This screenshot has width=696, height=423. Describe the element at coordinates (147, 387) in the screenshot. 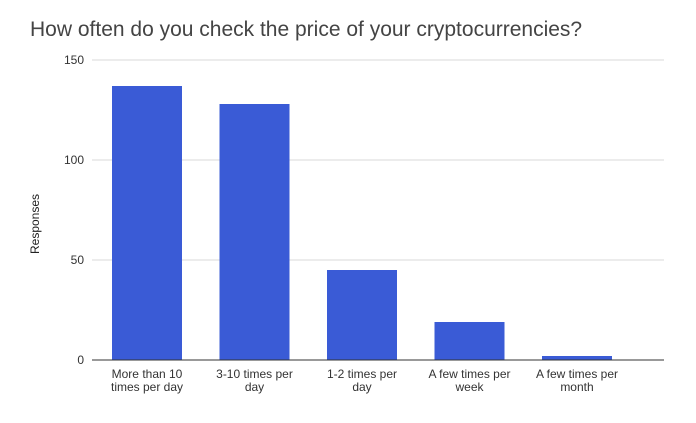

I see `x-tick-label-line: times per day` at that location.